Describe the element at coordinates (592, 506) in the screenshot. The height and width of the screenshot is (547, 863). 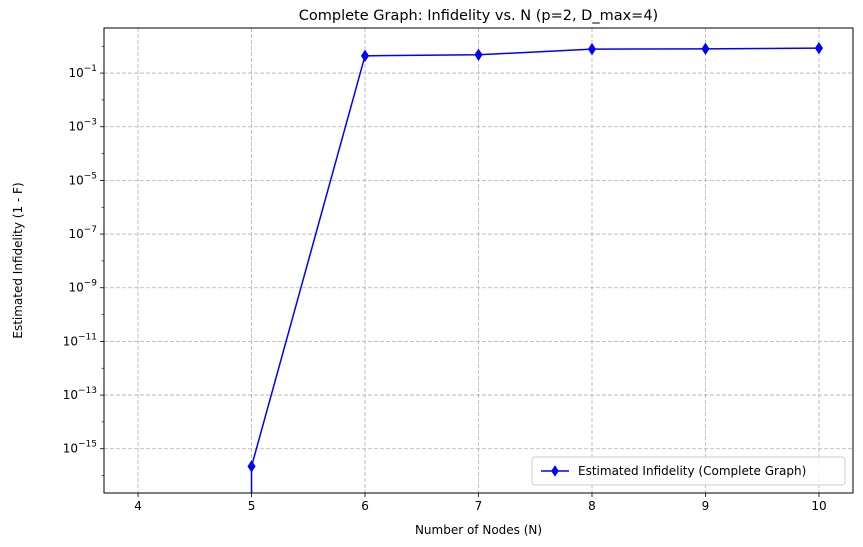
I see `x-tick-label: 8` at that location.